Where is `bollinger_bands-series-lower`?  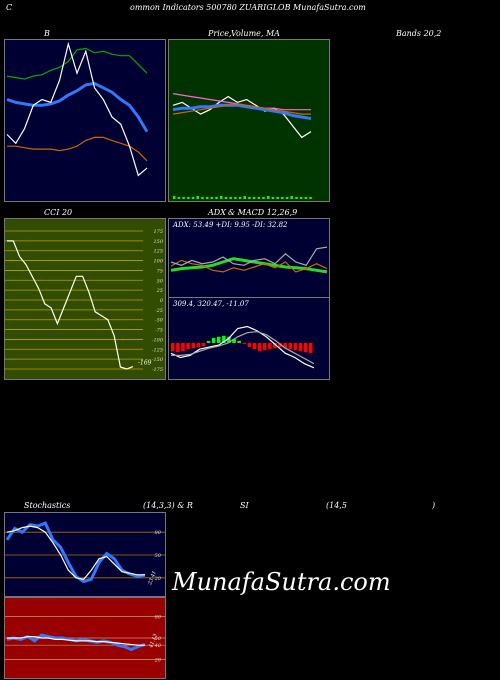
bollinger_bands-series-lower is located at coordinates (77, 149).